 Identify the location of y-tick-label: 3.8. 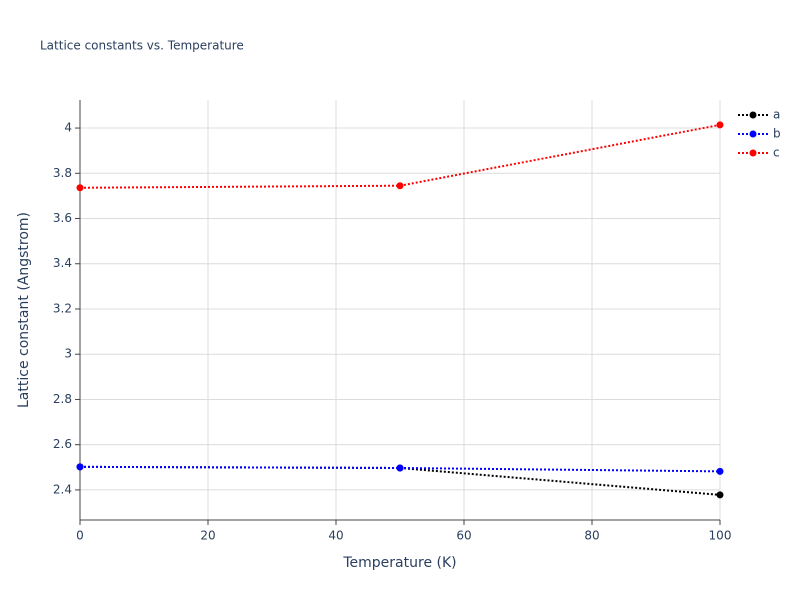
(62, 173).